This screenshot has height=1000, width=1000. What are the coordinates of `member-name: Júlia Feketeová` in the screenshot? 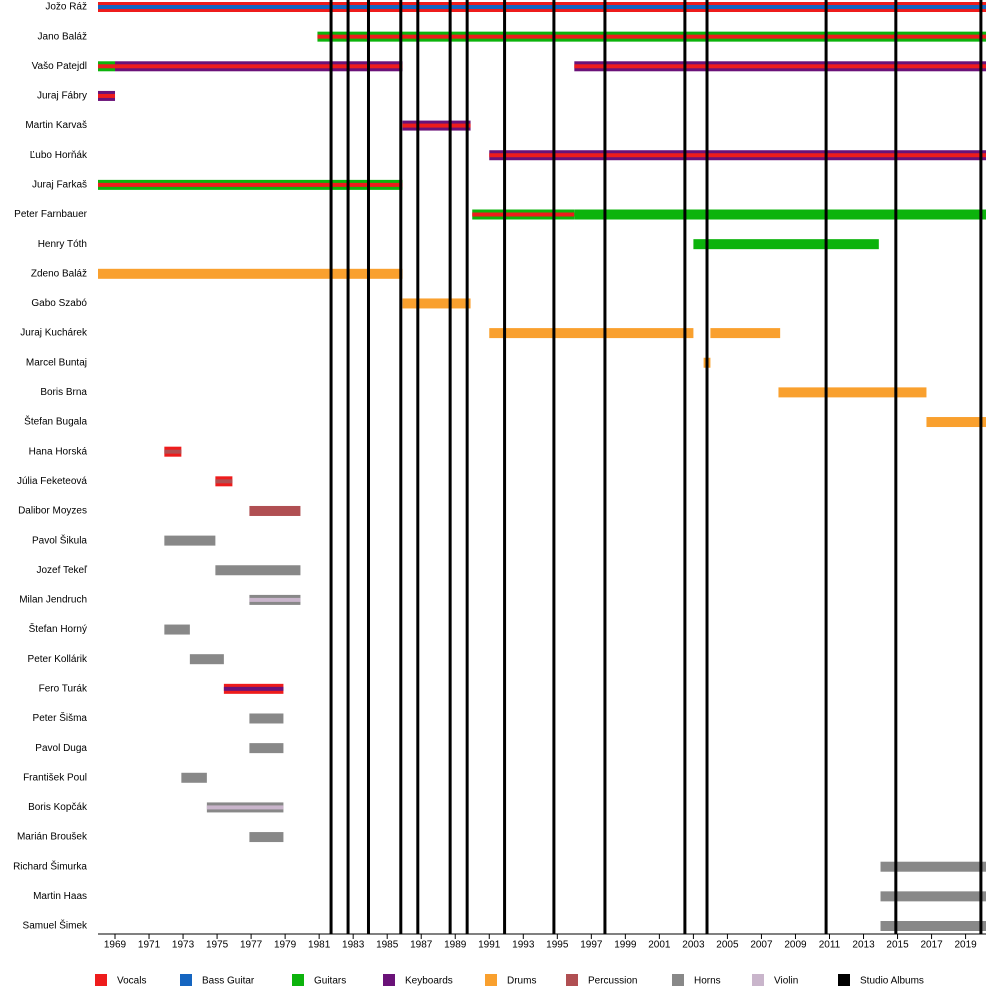 It's located at (52, 481).